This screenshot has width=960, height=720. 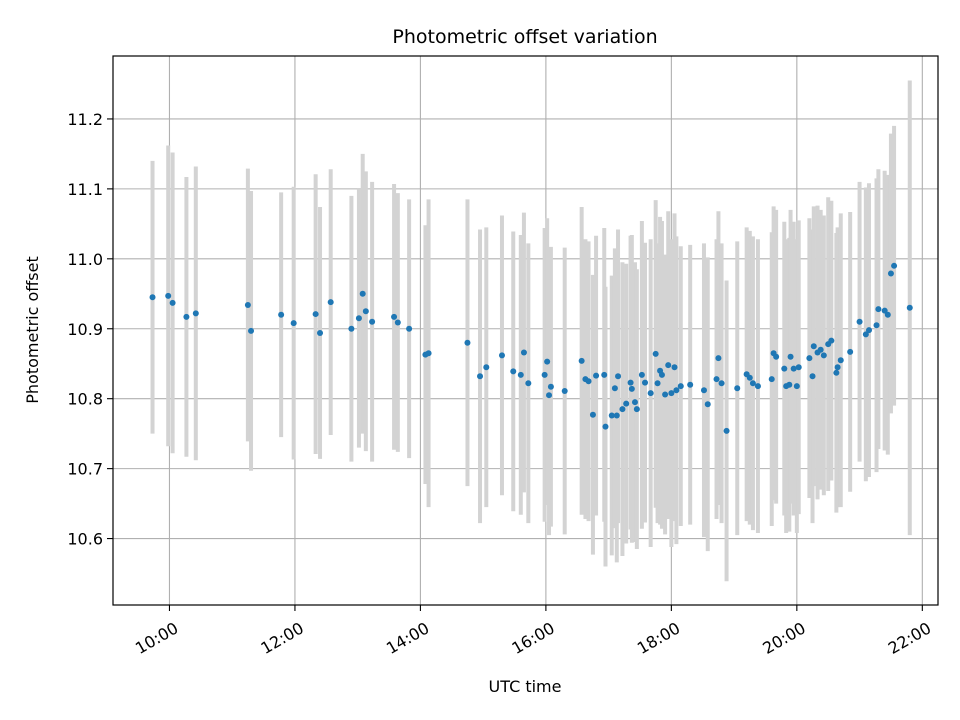 What do you see at coordinates (524, 37) in the screenshot?
I see `chart-title: Photometric offset variation` at bounding box center [524, 37].